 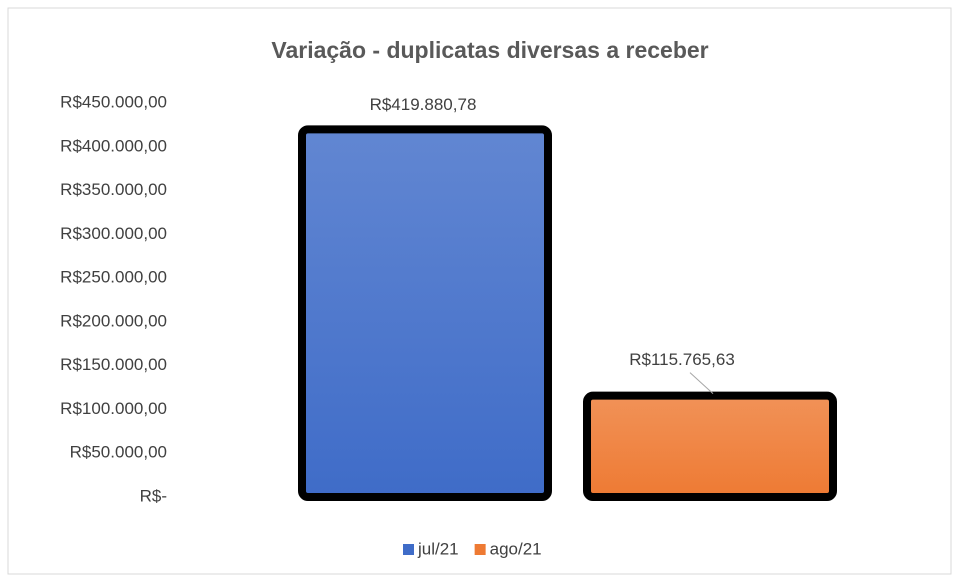 I want to click on chart-title: Variação - duplicatas diversas a receber, so click(x=489, y=50).